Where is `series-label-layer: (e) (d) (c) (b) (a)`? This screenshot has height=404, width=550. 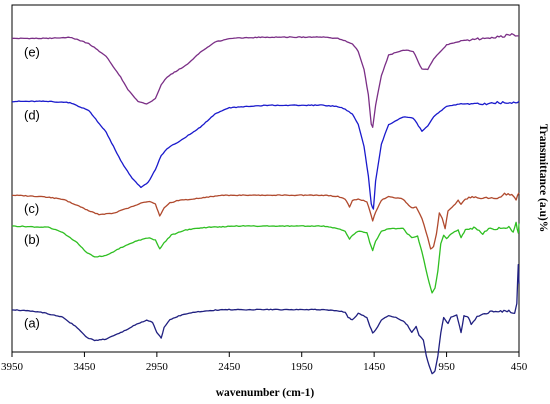
series-label-layer: (e) (d) (c) (b) (a) is located at coordinates (32, 187).